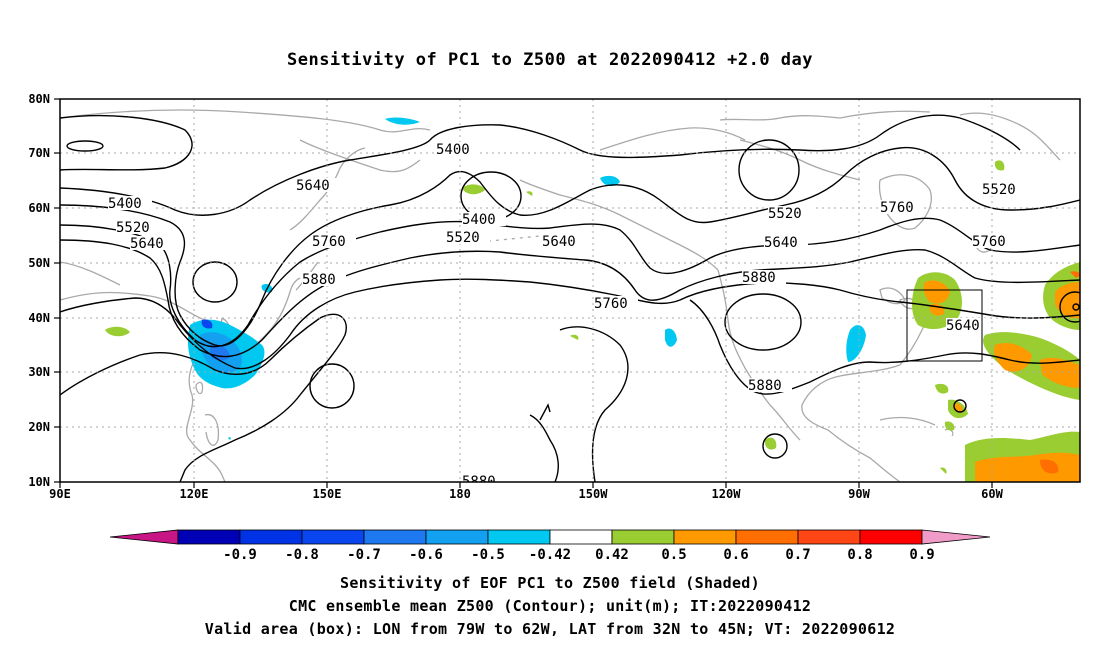 This screenshot has width=1100, height=650. Describe the element at coordinates (39, 427) in the screenshot. I see `y-tick-label: 20N` at that location.